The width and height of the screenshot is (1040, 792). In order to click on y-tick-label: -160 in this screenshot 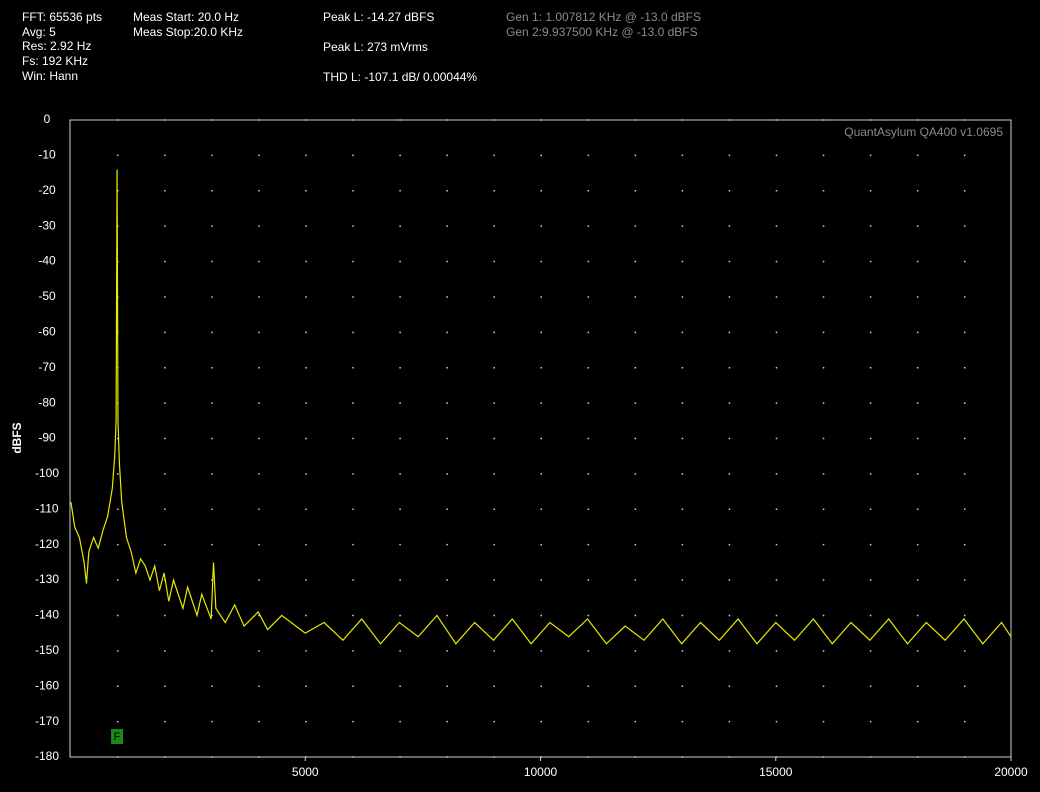, I will do `click(47, 685)`.